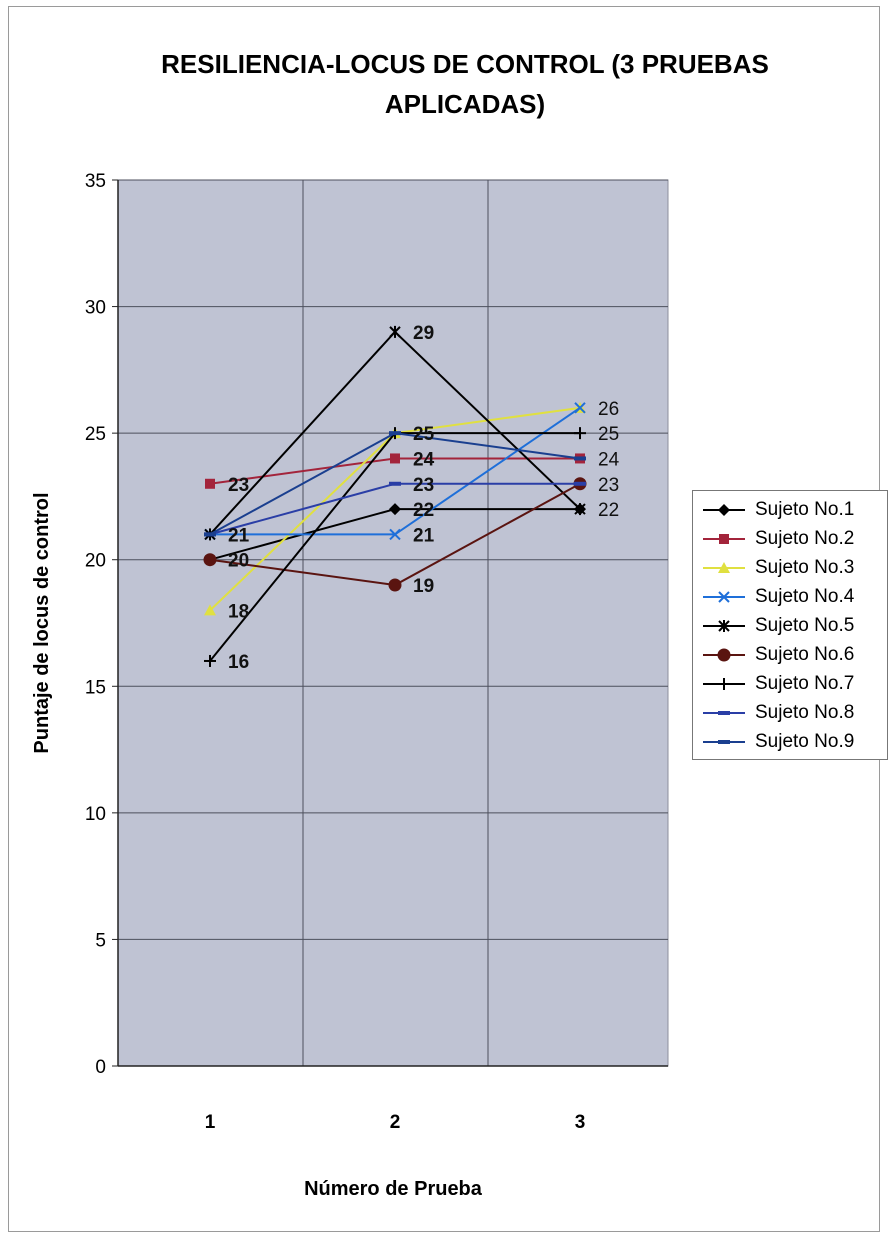 The width and height of the screenshot is (888, 1239). What do you see at coordinates (238, 561) in the screenshot?
I see `data-label: 20` at bounding box center [238, 561].